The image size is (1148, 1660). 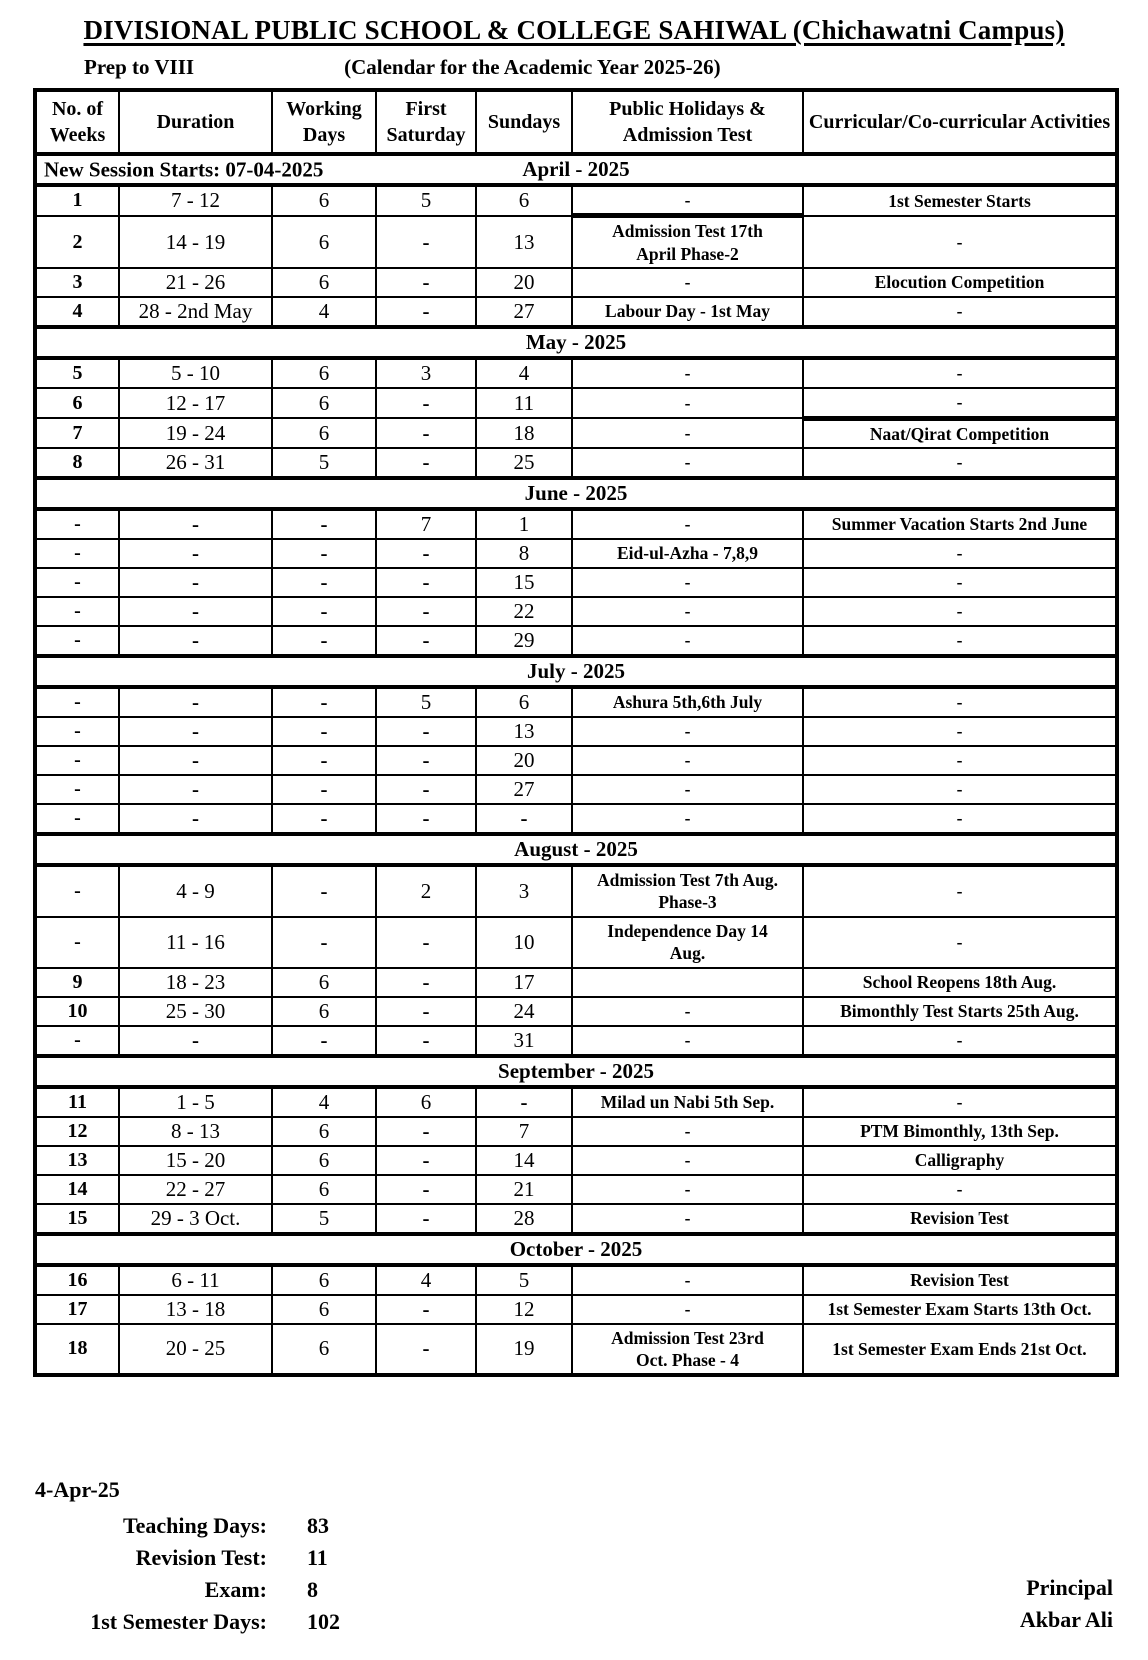 What do you see at coordinates (77, 1489) in the screenshot?
I see `footer-date: 4-Apr-25` at bounding box center [77, 1489].